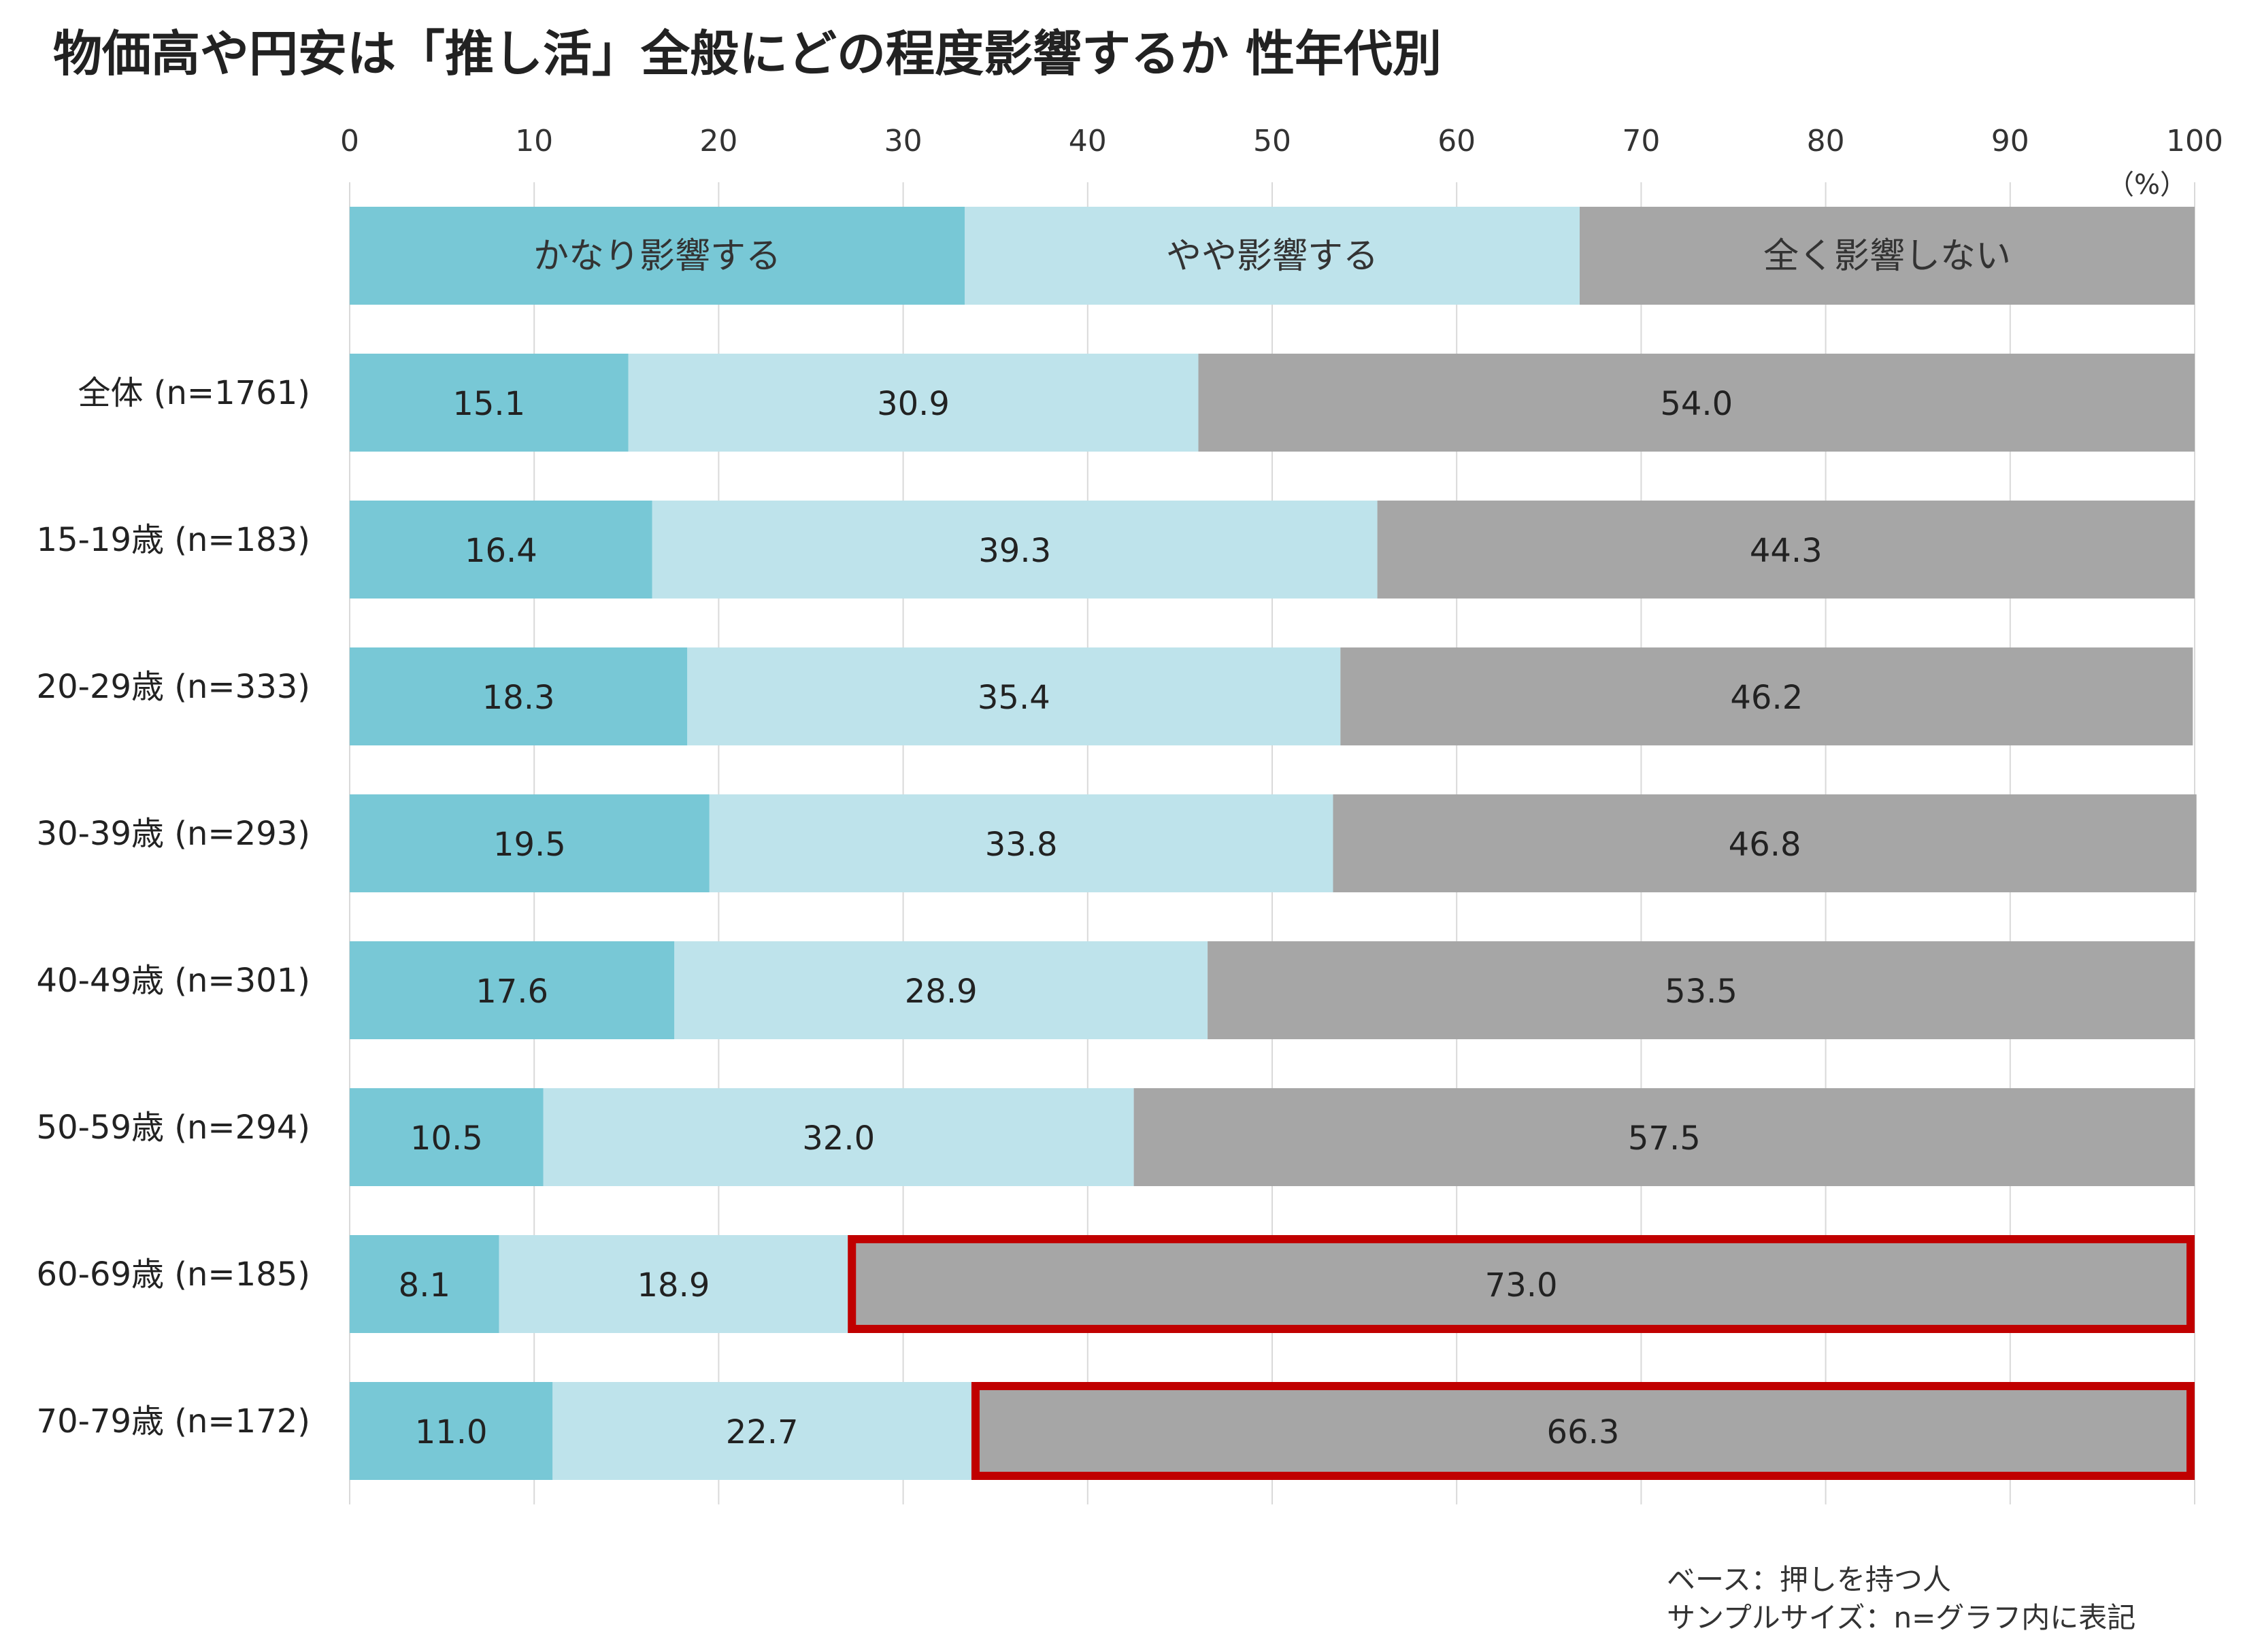 The image size is (2245, 1652). I want to click on data-label: 35.4, so click(1014, 698).